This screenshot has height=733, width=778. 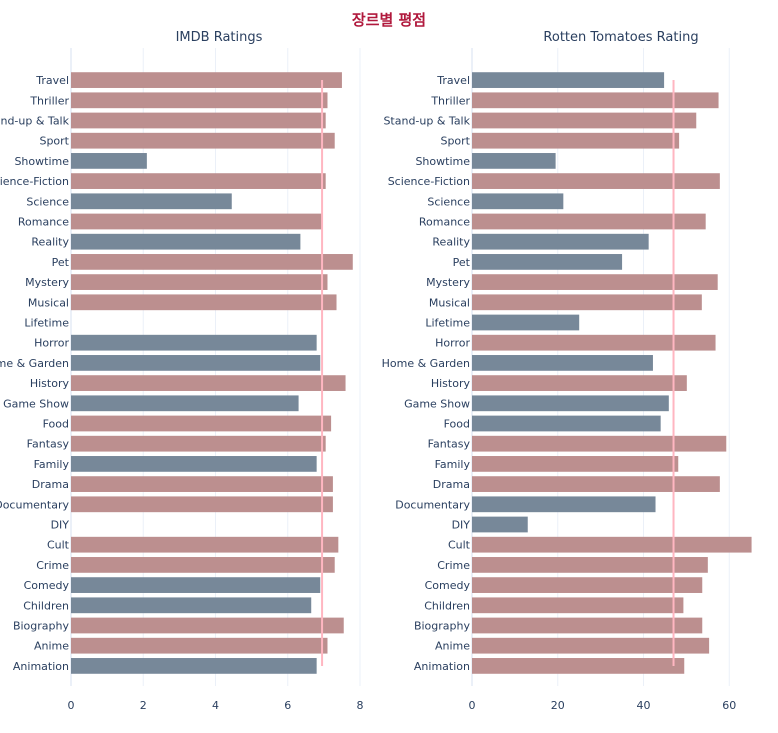 I want to click on imdb-category-label: Food, so click(x=56, y=424).